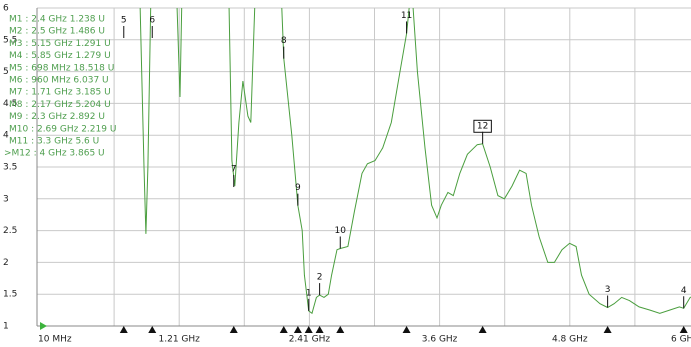 This screenshot has height=347, width=691. I want to click on y-tick-label: 1, so click(6, 327).